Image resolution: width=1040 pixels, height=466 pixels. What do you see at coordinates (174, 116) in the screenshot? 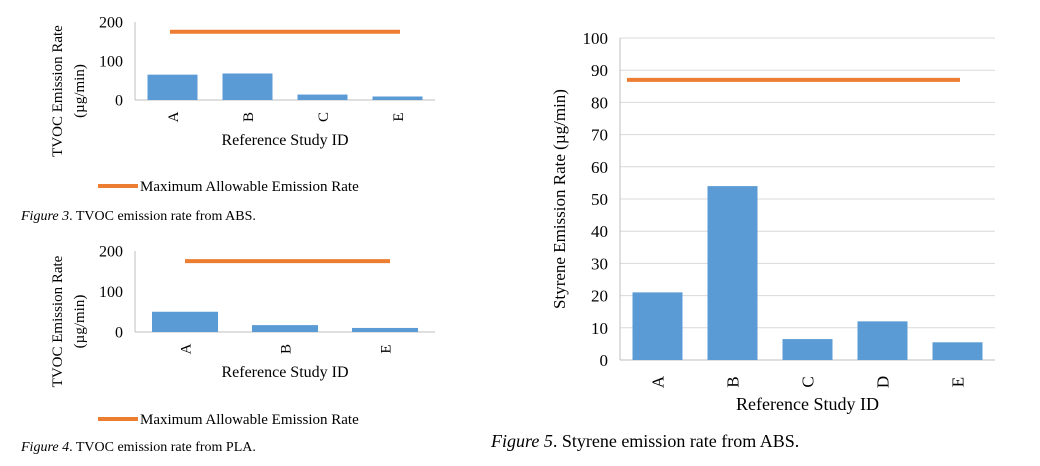
I see `fig3-category-label: A` at bounding box center [174, 116].